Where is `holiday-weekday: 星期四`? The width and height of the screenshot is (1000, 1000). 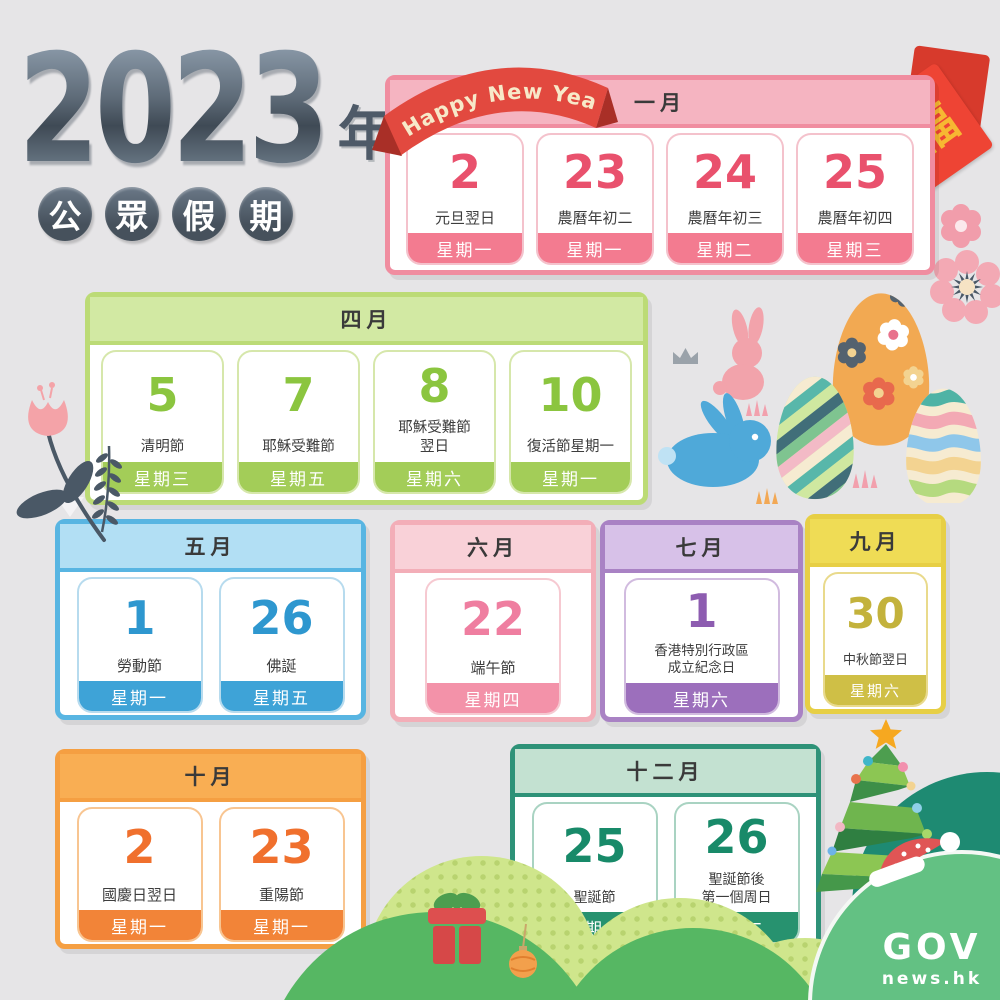
holiday-weekday: 星期四 is located at coordinates (493, 698).